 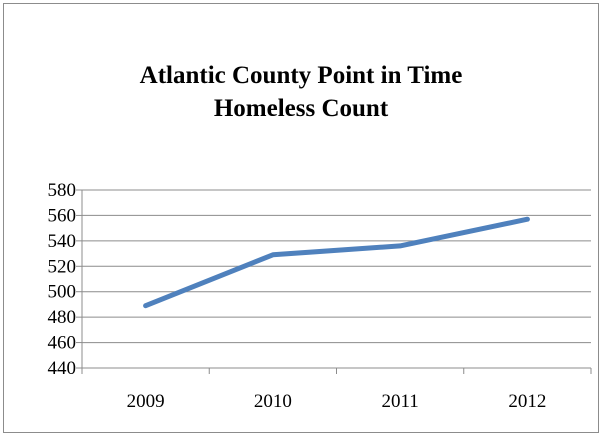 What do you see at coordinates (62, 343) in the screenshot?
I see `y-tick-label-460: 460` at bounding box center [62, 343].